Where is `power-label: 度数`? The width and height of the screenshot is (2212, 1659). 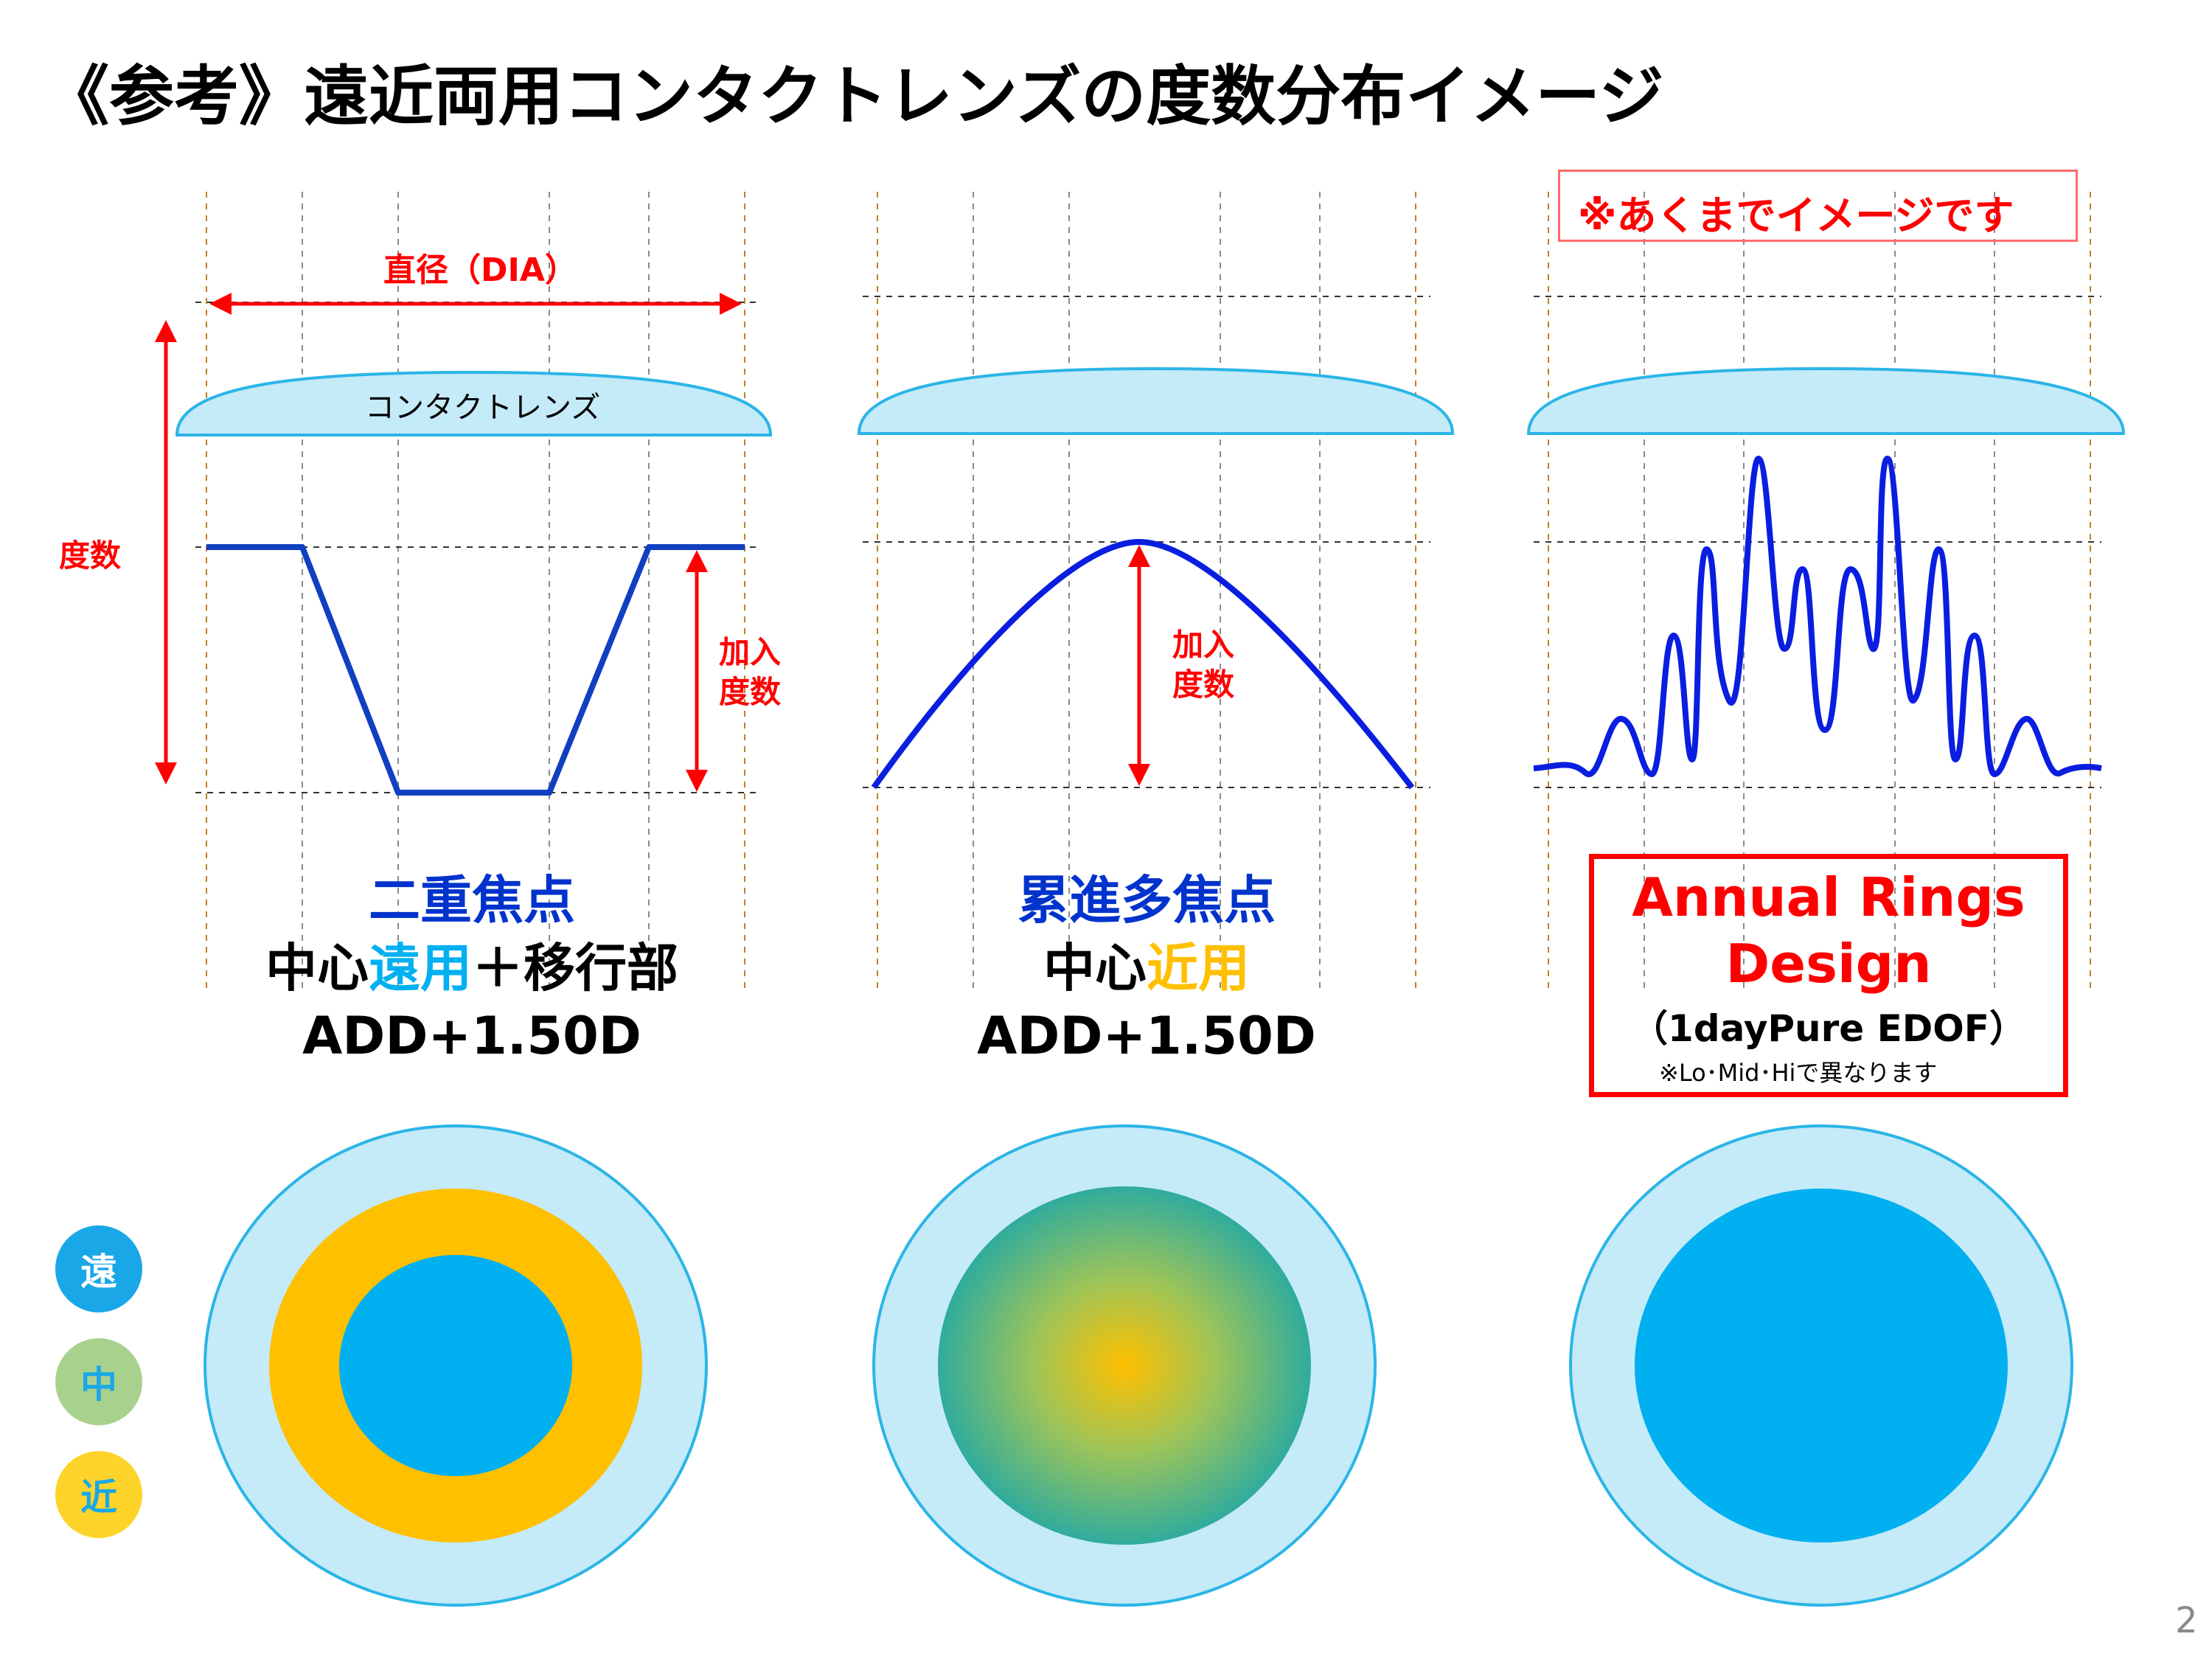
power-label: 度数 is located at coordinates (90, 556).